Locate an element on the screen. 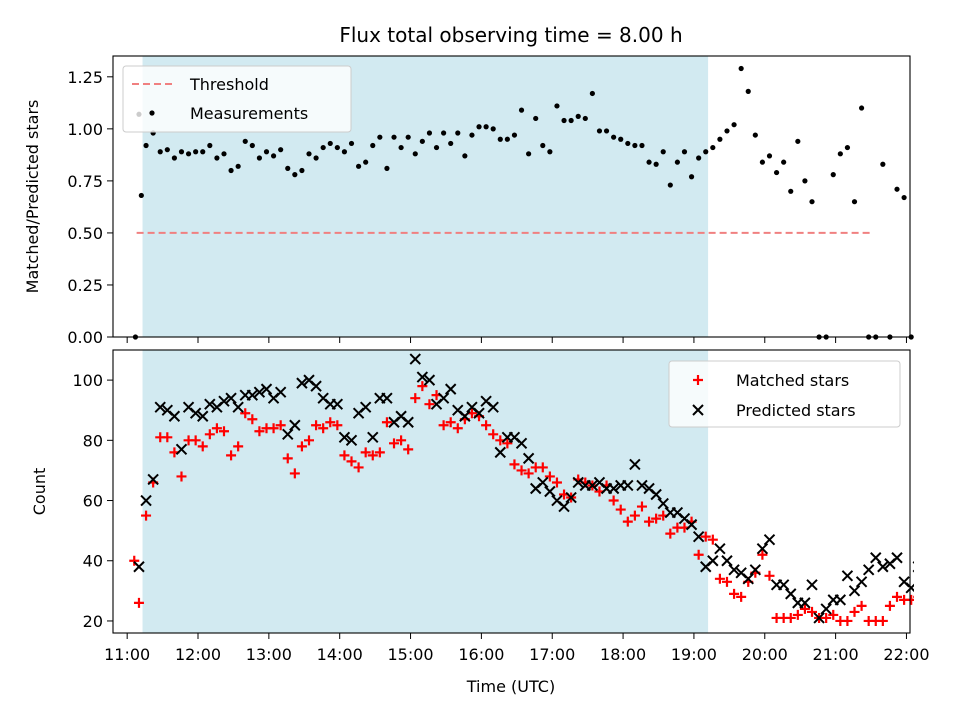 Image resolution: width=960 pixels, height=720 pixels. legend-box is located at coordinates (237, 99).